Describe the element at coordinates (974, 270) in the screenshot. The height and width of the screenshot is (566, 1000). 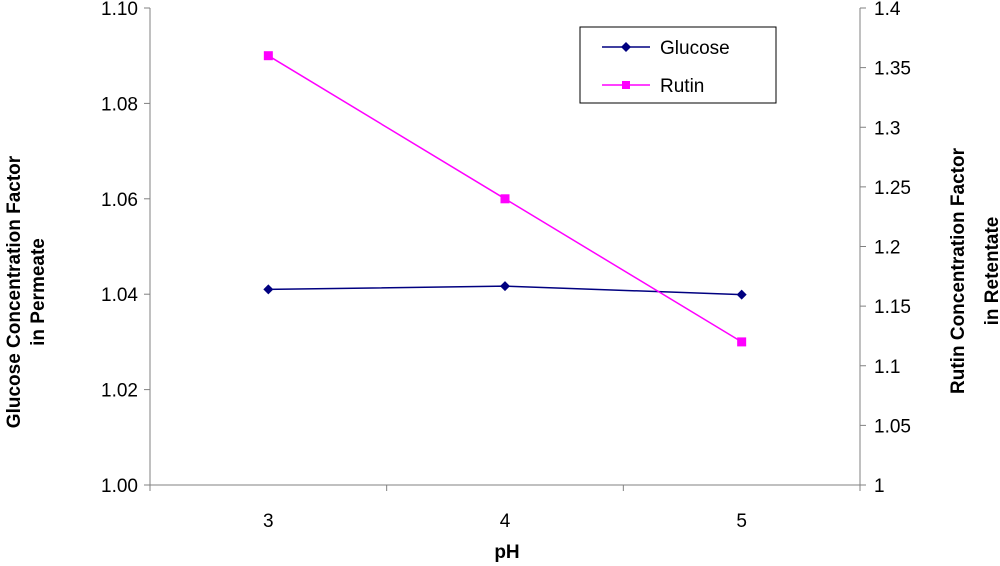
I see `right-y-axis-title: Rutin Concentration Factor in Retentate` at that location.